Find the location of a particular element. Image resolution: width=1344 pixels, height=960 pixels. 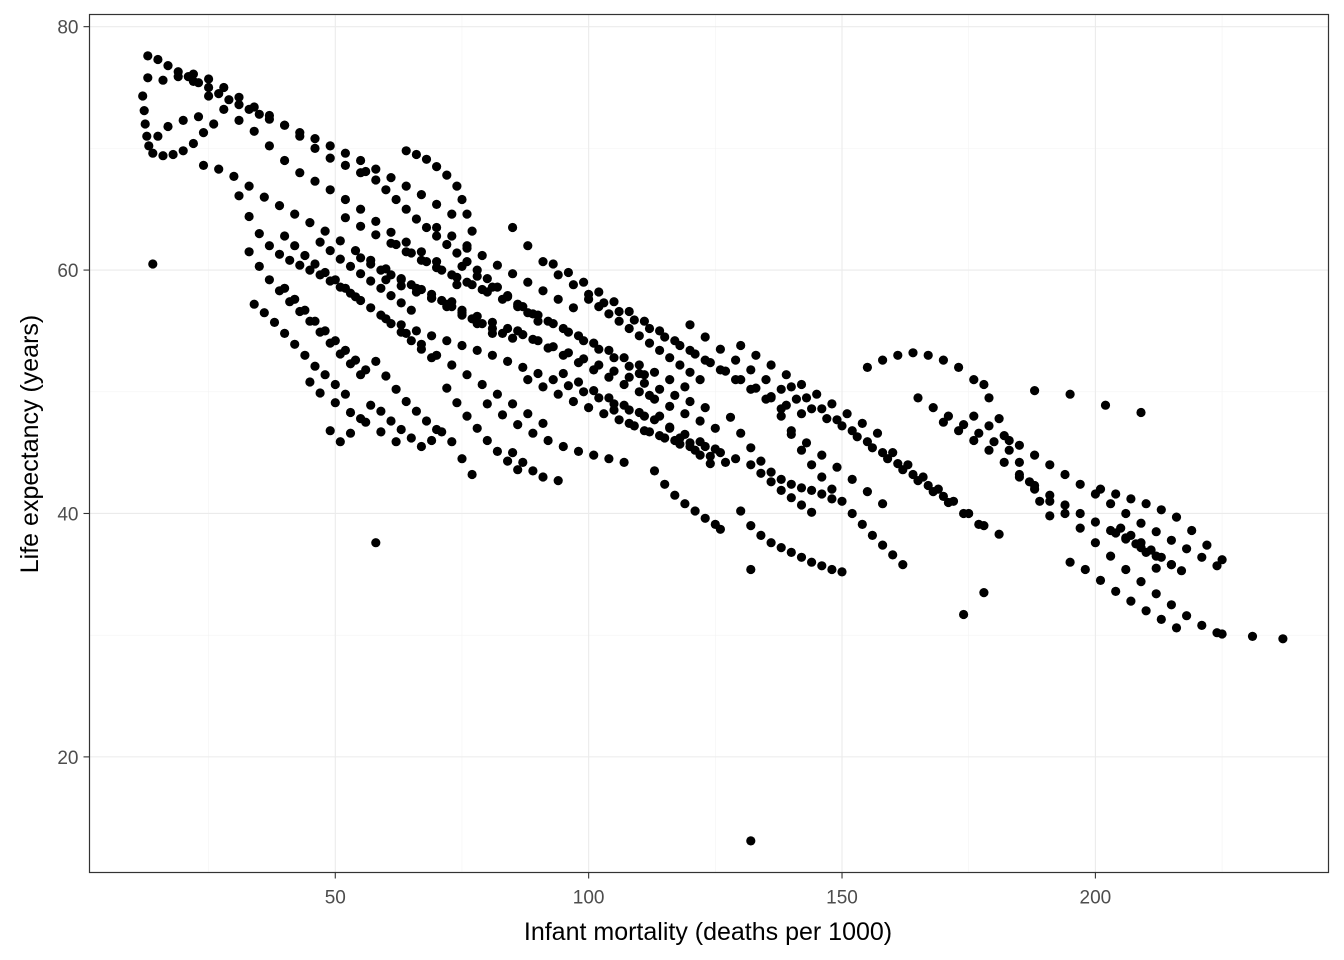

y-tick-label: 20 is located at coordinates (67, 758).